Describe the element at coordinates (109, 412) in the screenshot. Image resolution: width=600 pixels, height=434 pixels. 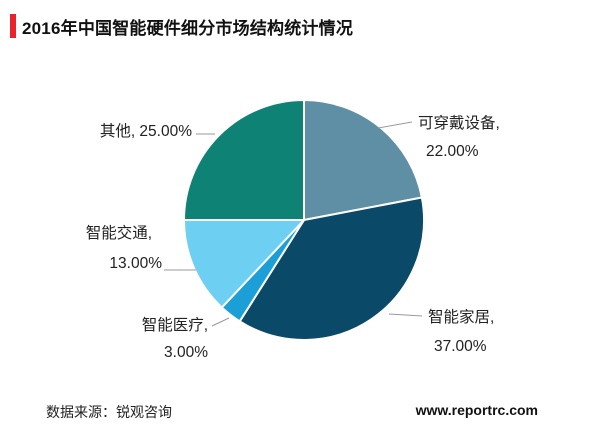
I see `data-source-note: 数据来源：锐观咨询` at that location.